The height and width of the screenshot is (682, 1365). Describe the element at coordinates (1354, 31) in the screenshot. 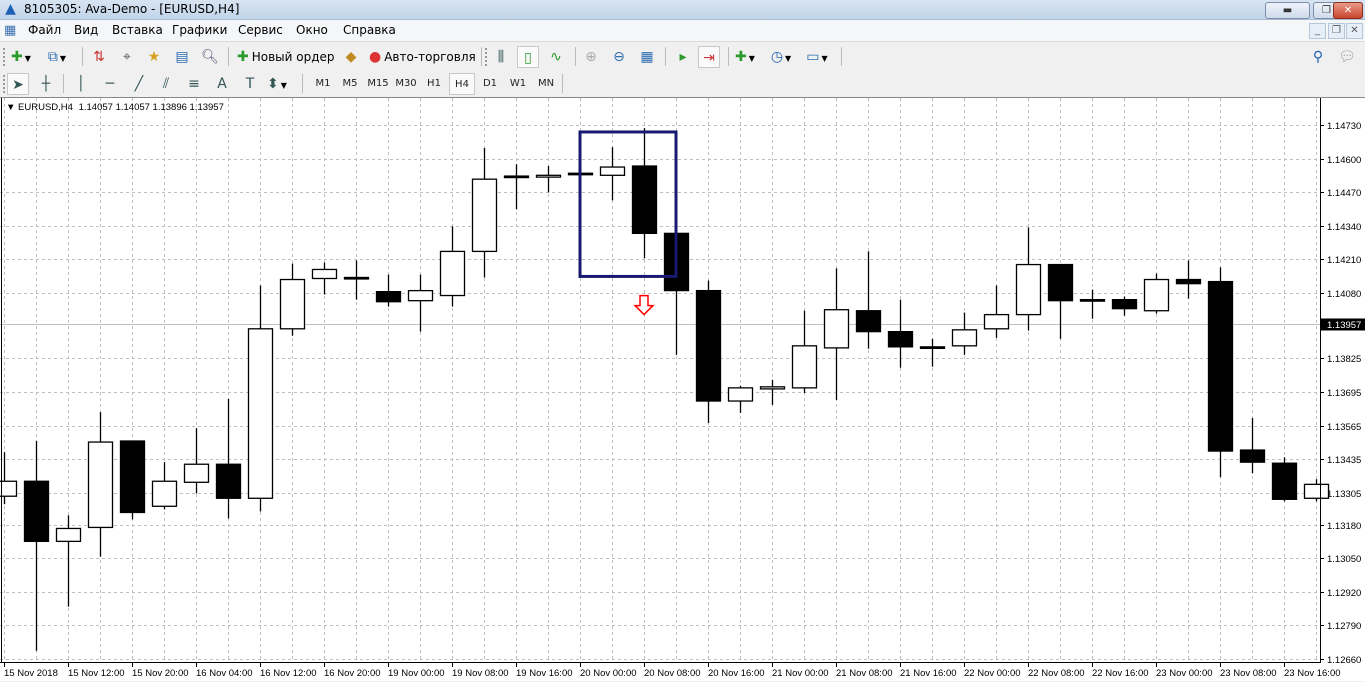

I see `child-close-button: ✕` at that location.